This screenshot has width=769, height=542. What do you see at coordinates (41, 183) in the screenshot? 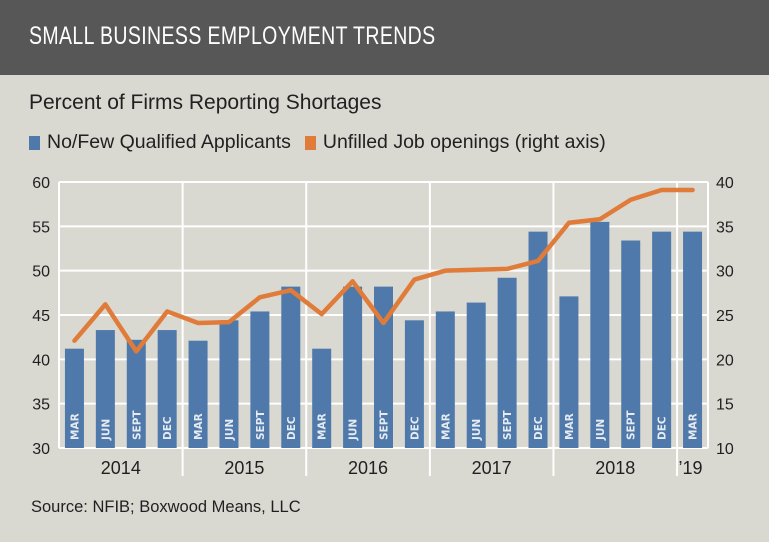
I see `left-tick-label: 60` at bounding box center [41, 183].